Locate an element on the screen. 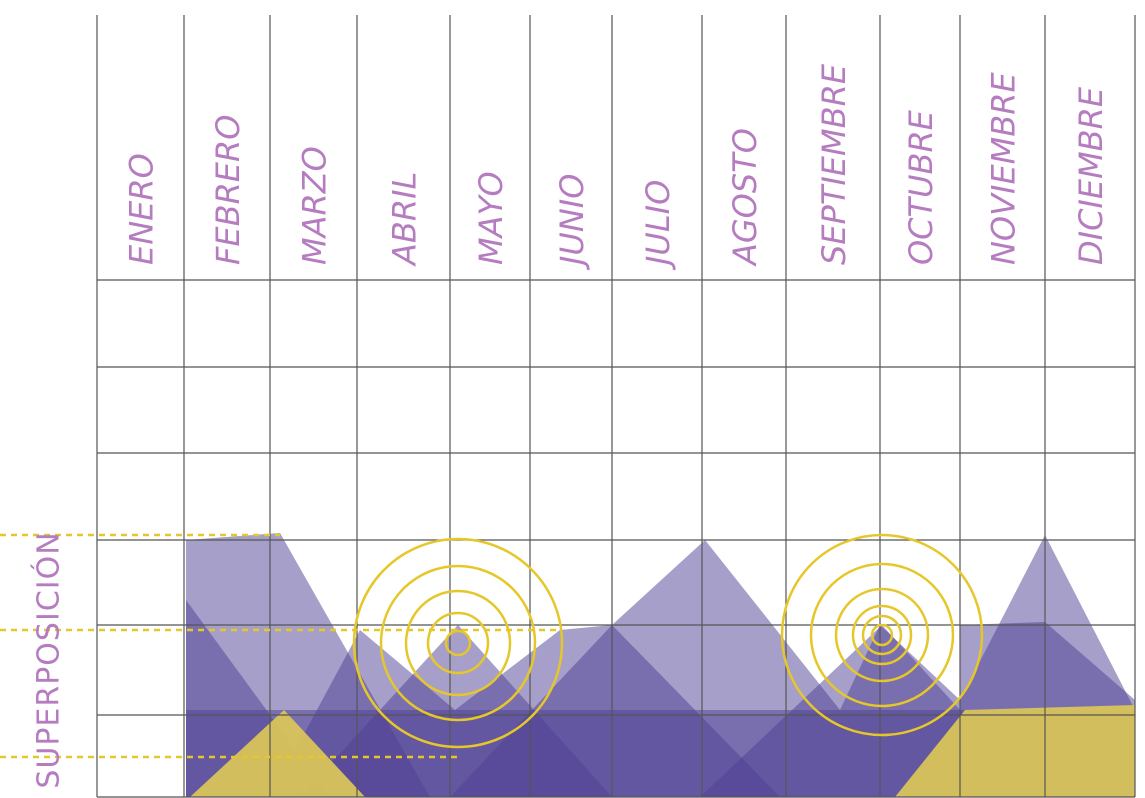 The height and width of the screenshot is (798, 1145). month-label: MAYO is located at coordinates (491, 218).